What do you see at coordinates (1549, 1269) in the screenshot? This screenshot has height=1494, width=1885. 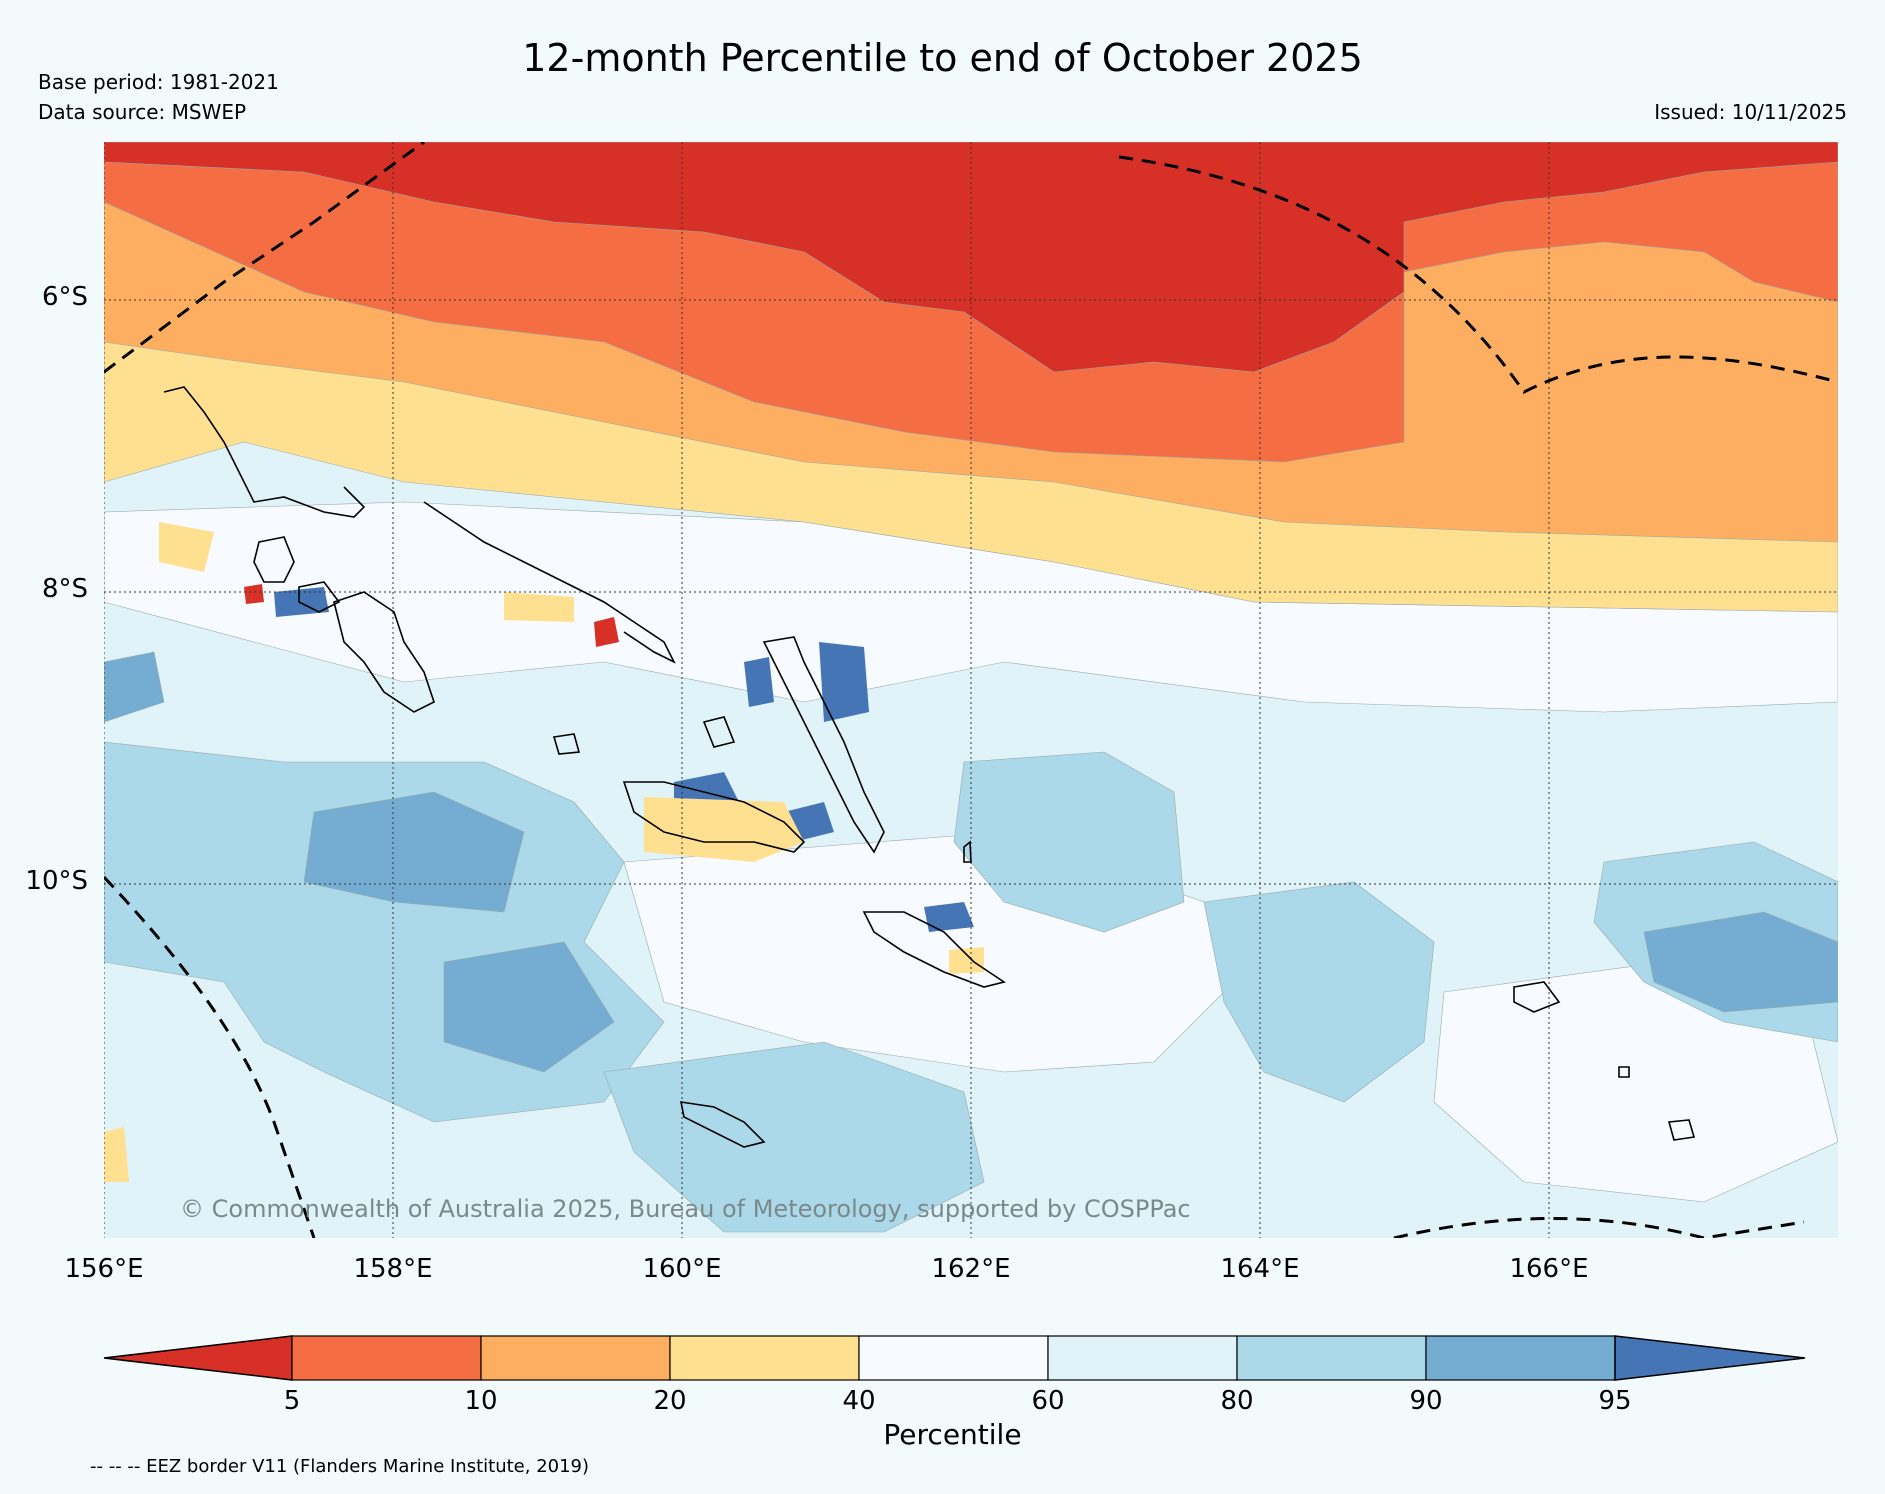 I see `lon-label: 166°E` at bounding box center [1549, 1269].